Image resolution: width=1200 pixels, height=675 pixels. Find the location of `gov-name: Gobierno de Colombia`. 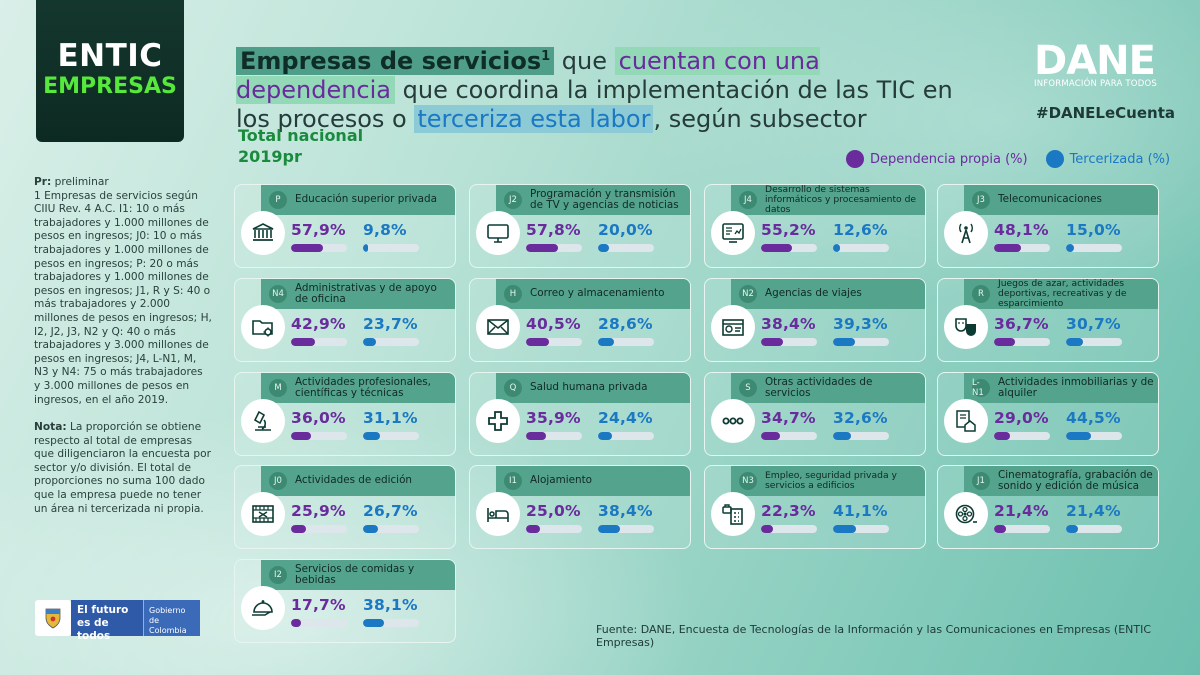

gov-name: Gobierno de Colombia is located at coordinates (171, 618).